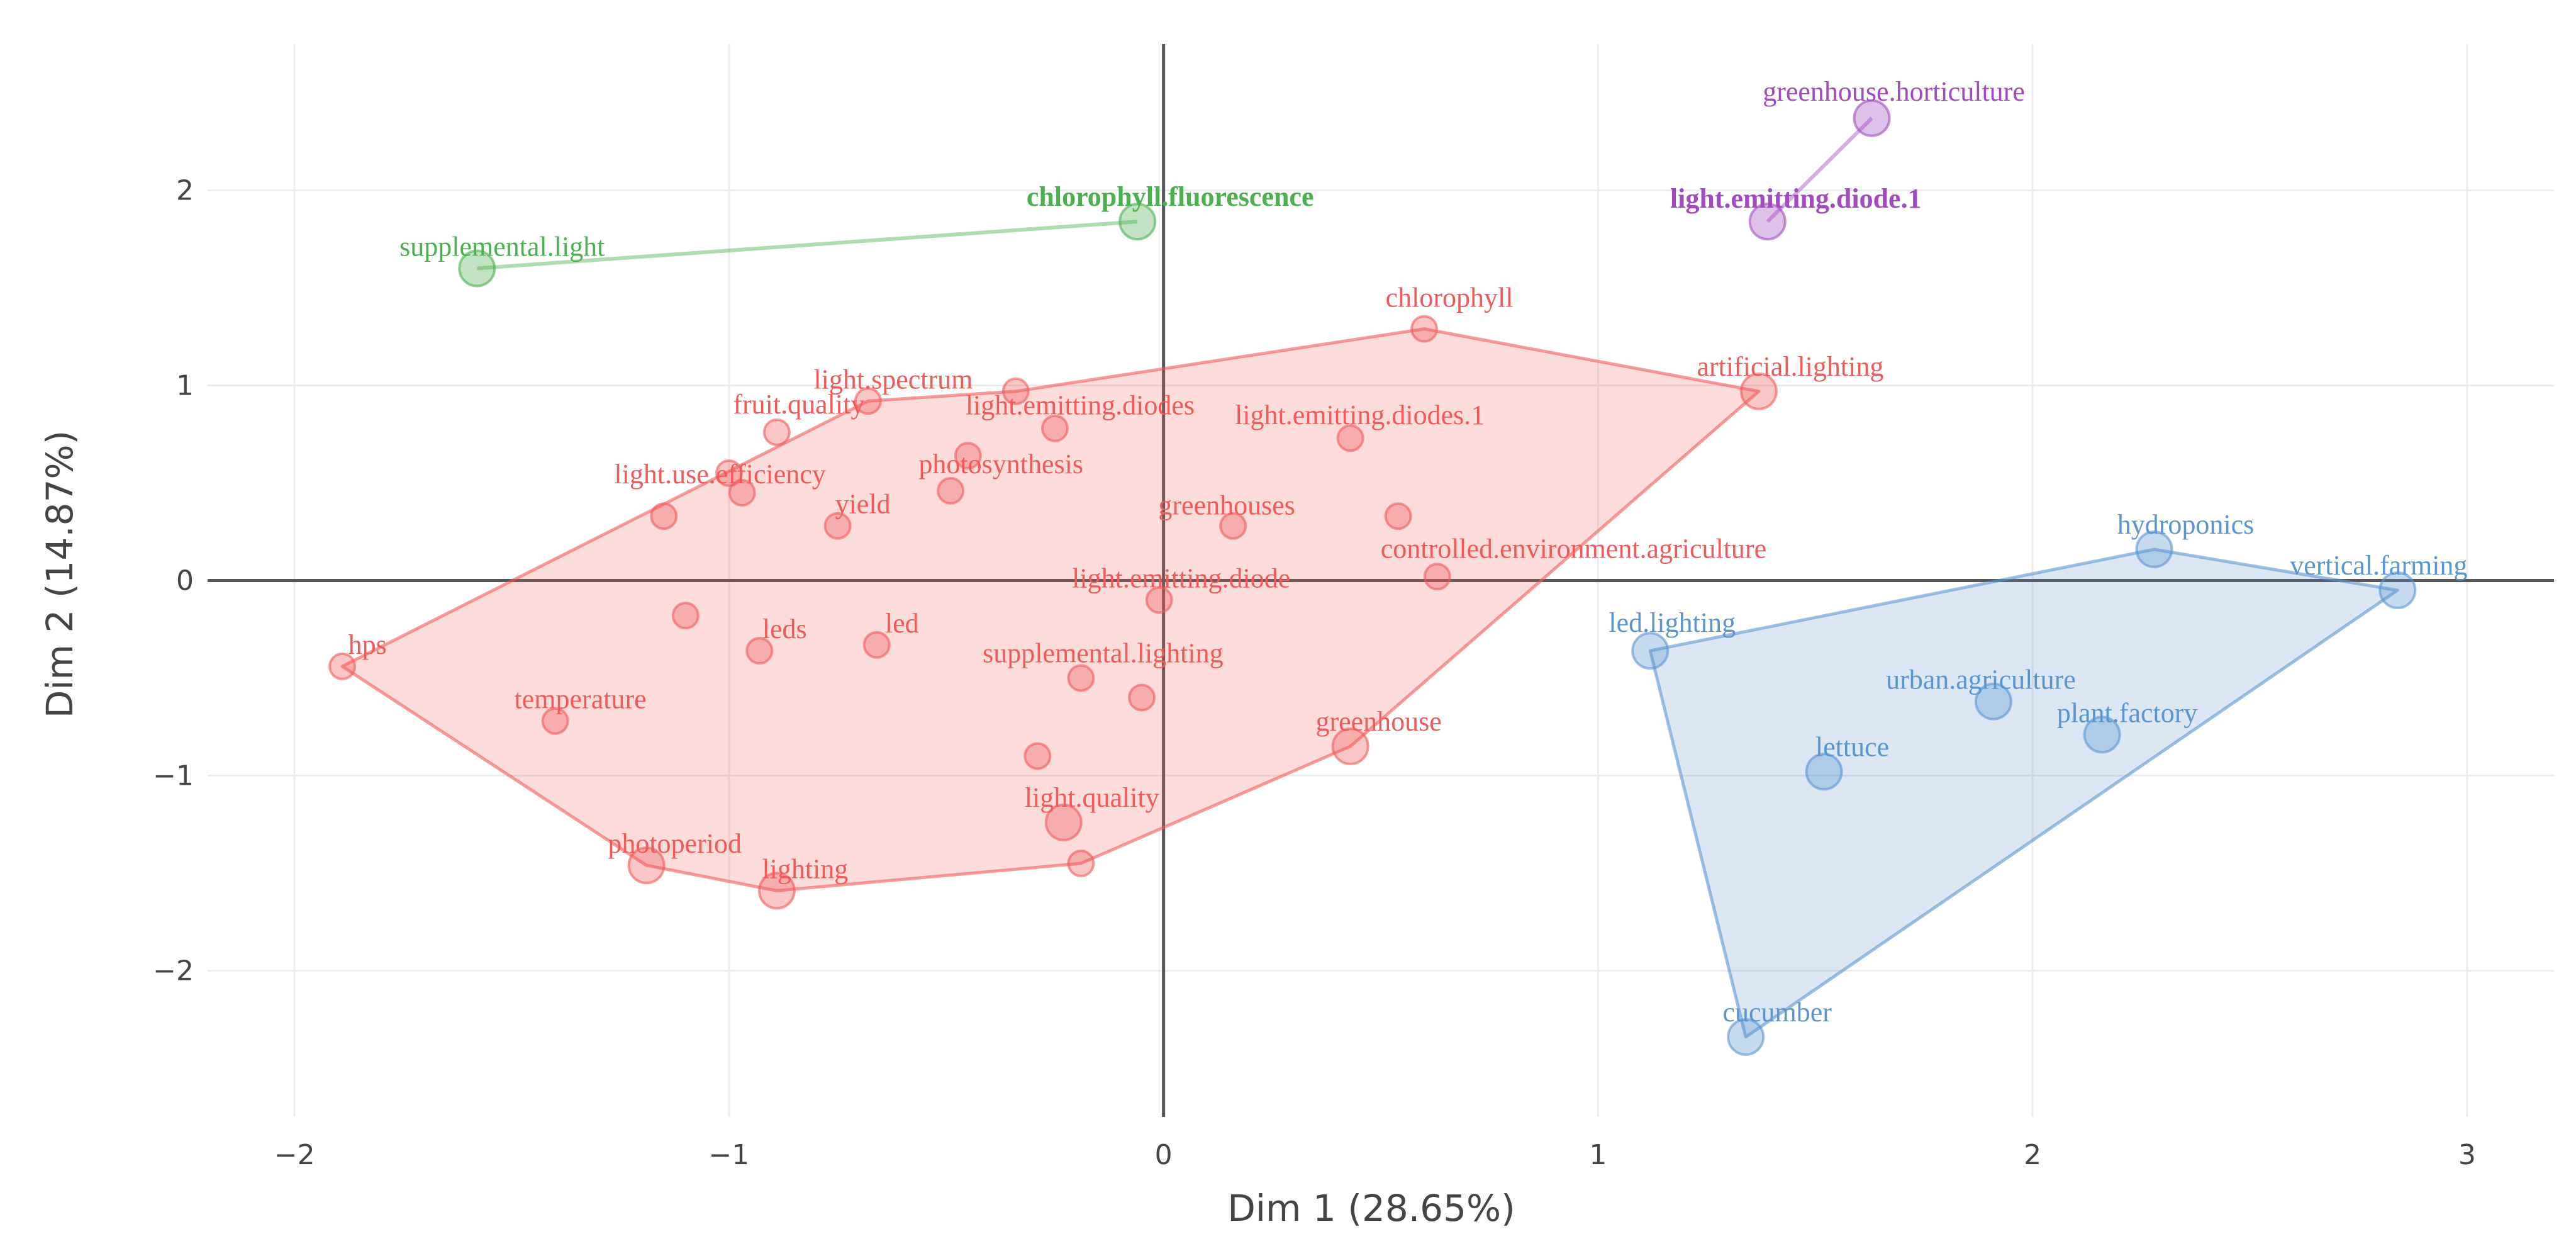  Describe the element at coordinates (294, 1155) in the screenshot. I see `x-tick-label: −2` at that location.